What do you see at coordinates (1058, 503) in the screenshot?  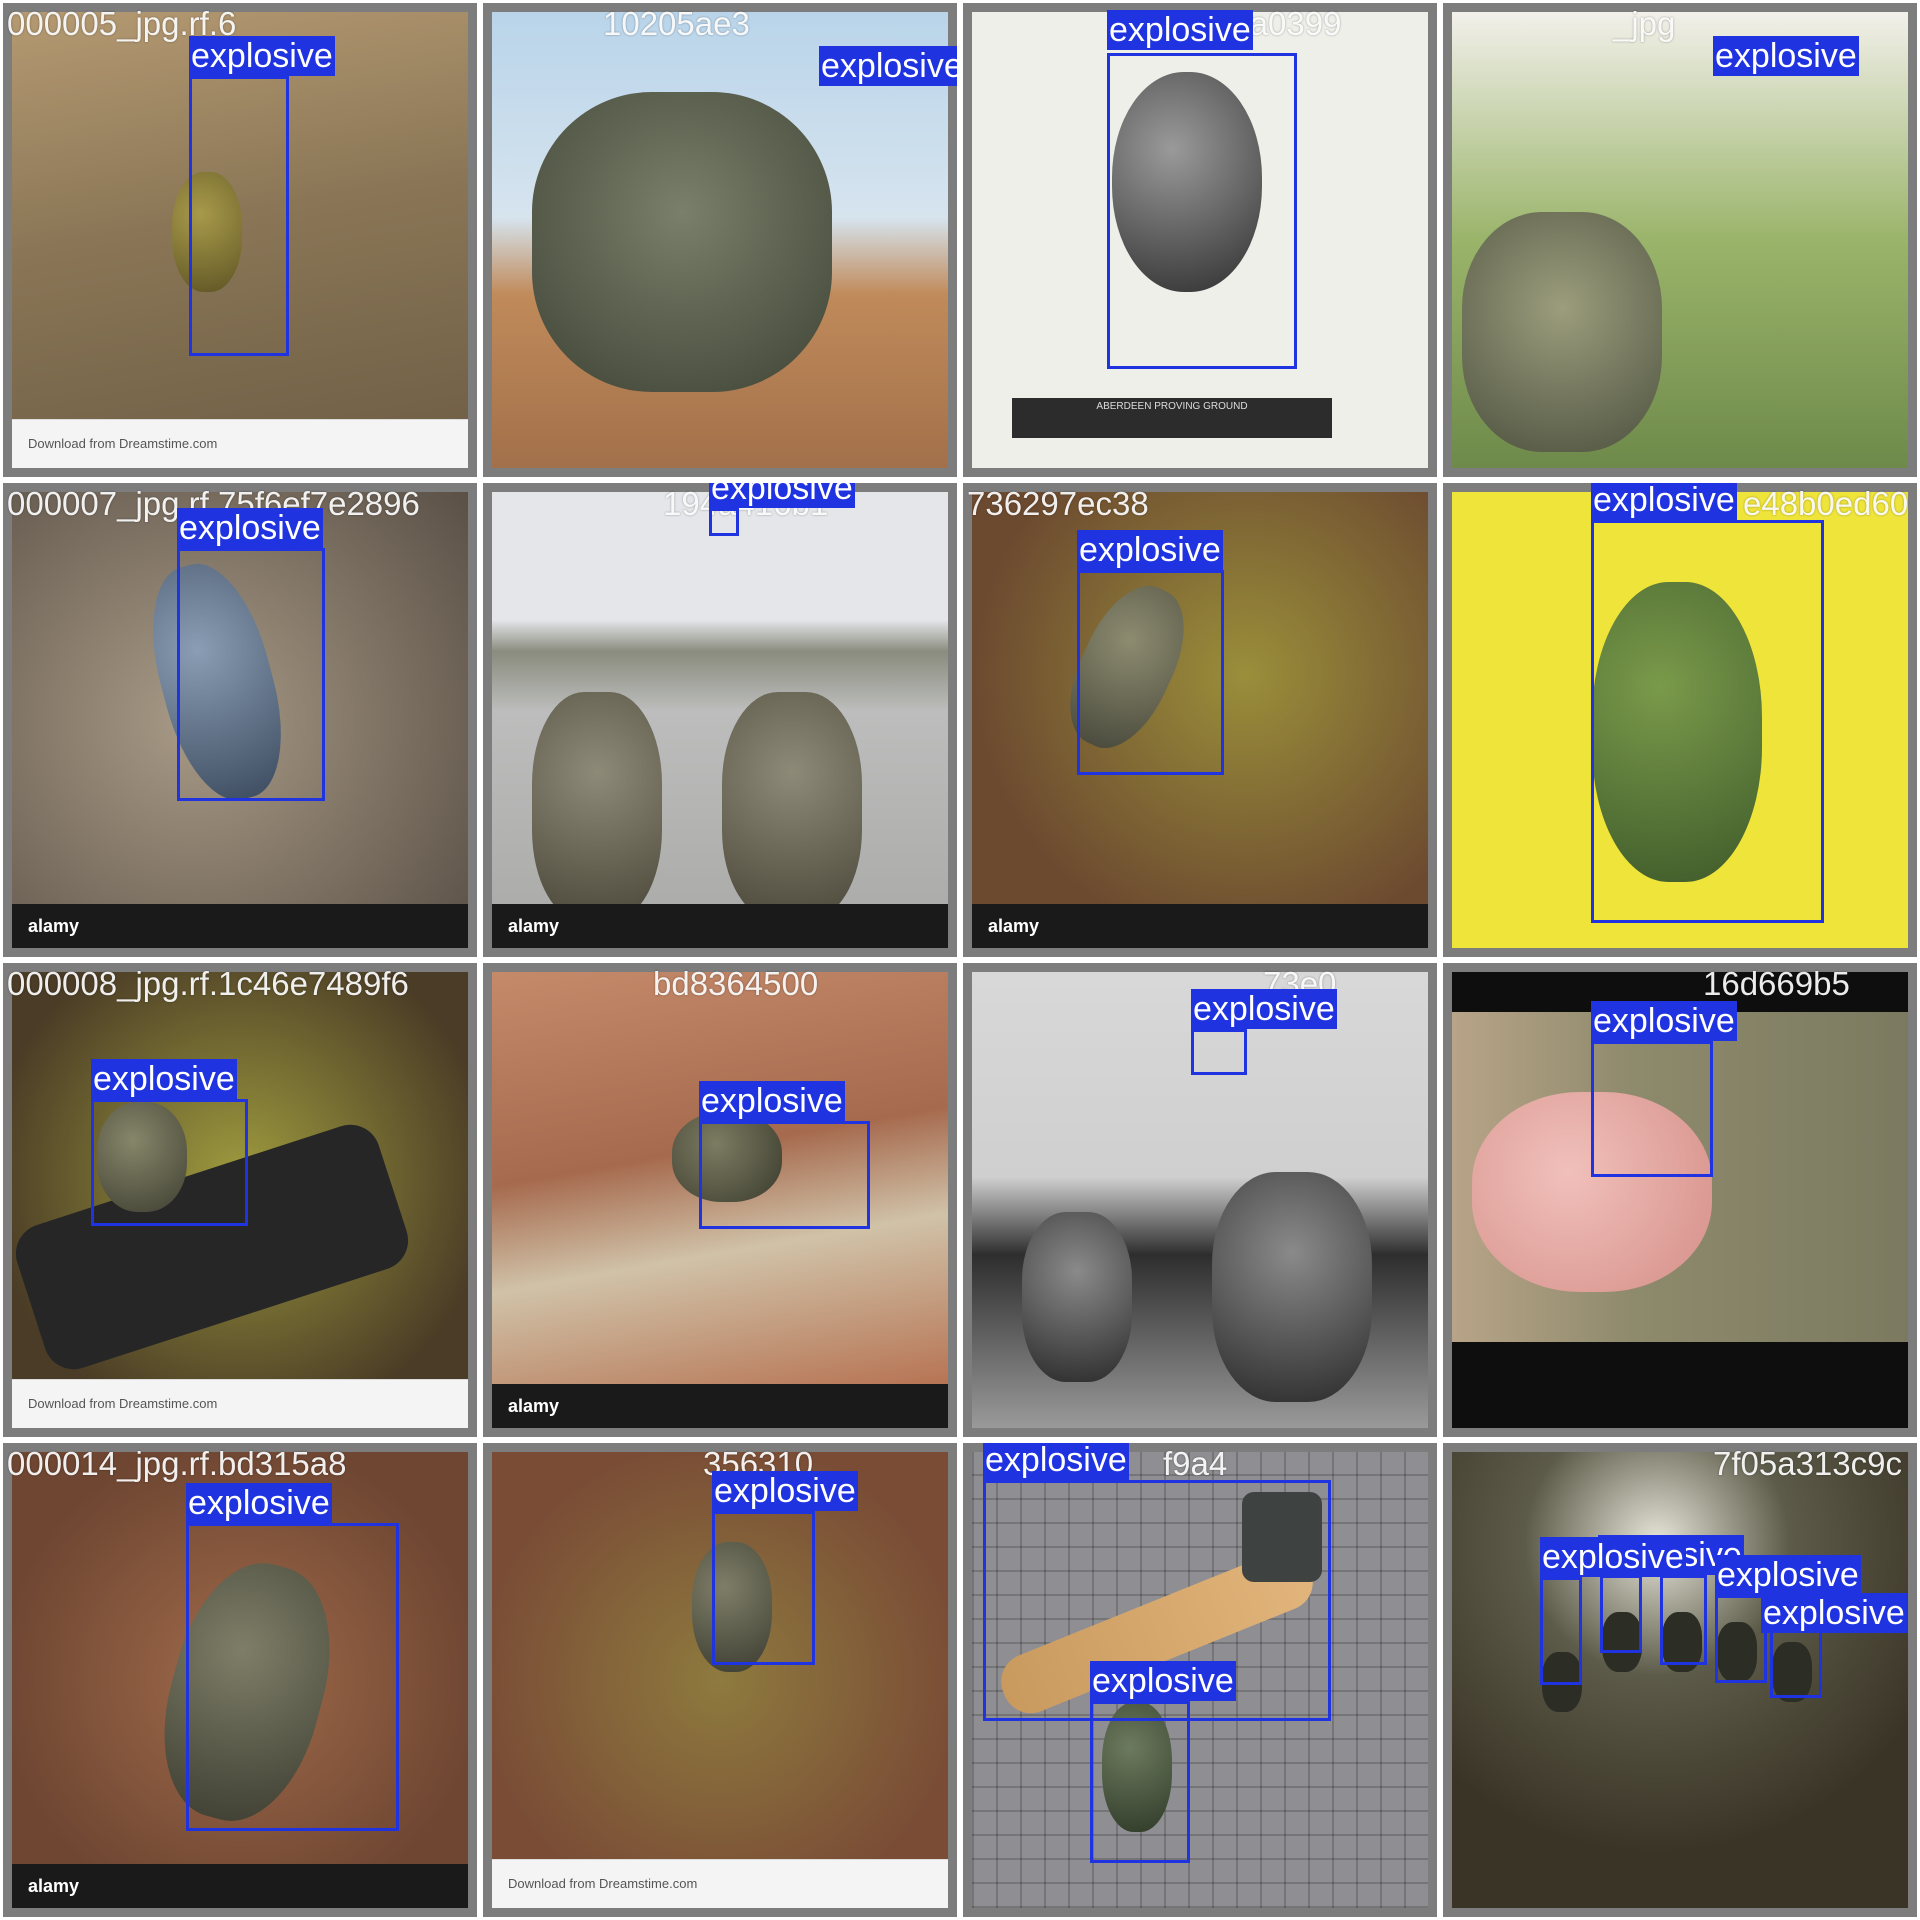 I see `tile-filename: 736297ec38` at bounding box center [1058, 503].